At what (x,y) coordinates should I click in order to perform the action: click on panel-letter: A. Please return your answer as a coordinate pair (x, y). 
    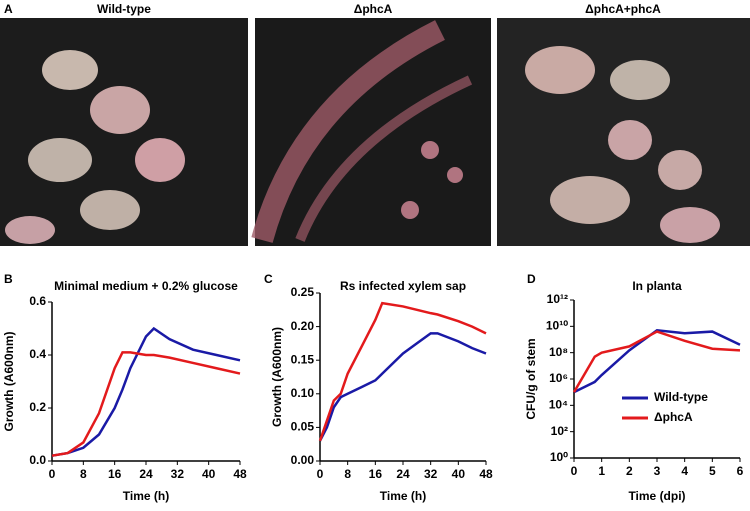
    Looking at the image, I should click on (8, 9).